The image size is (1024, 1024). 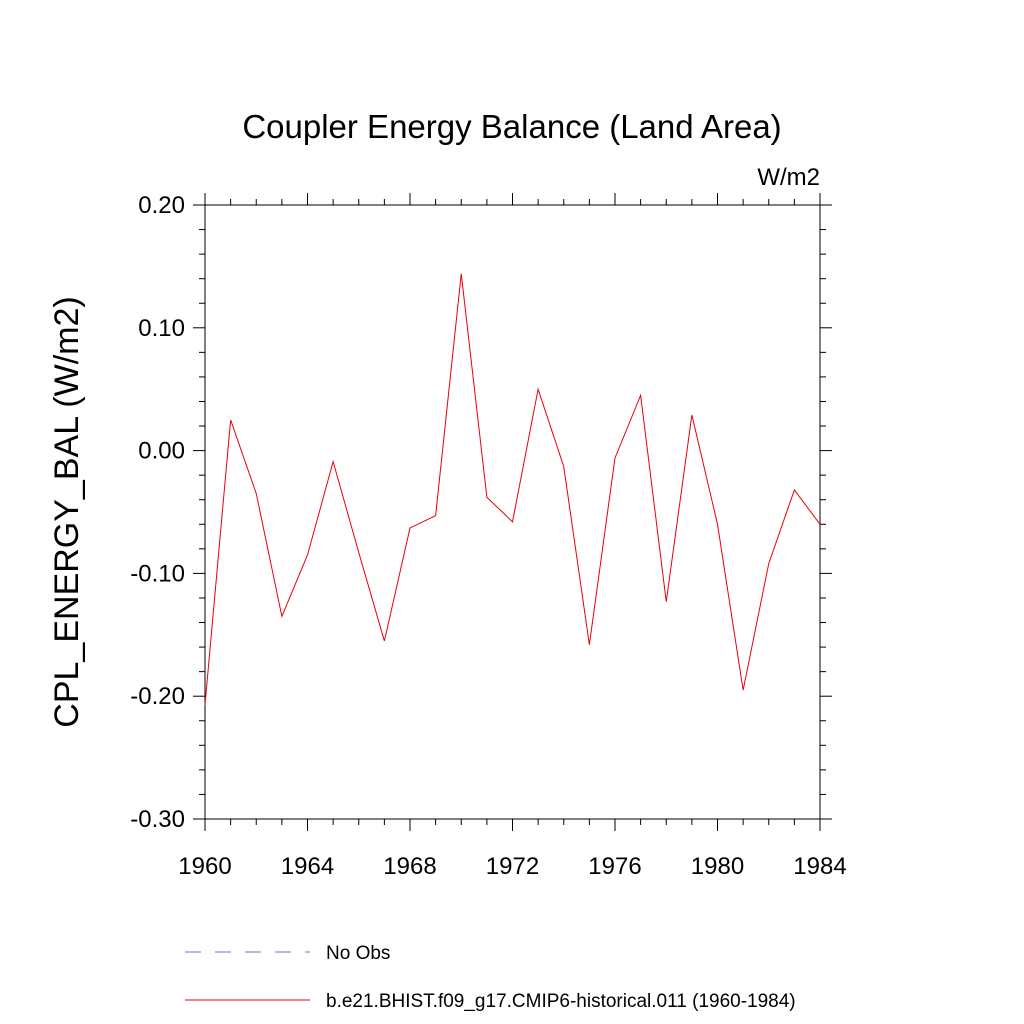 I want to click on x-tick-label: 1984, so click(x=819, y=866).